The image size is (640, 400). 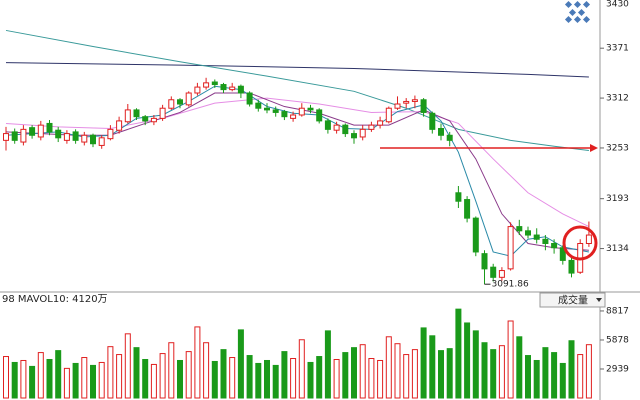 What do you see at coordinates (297, 70) in the screenshot?
I see `moving-average` at bounding box center [297, 70].